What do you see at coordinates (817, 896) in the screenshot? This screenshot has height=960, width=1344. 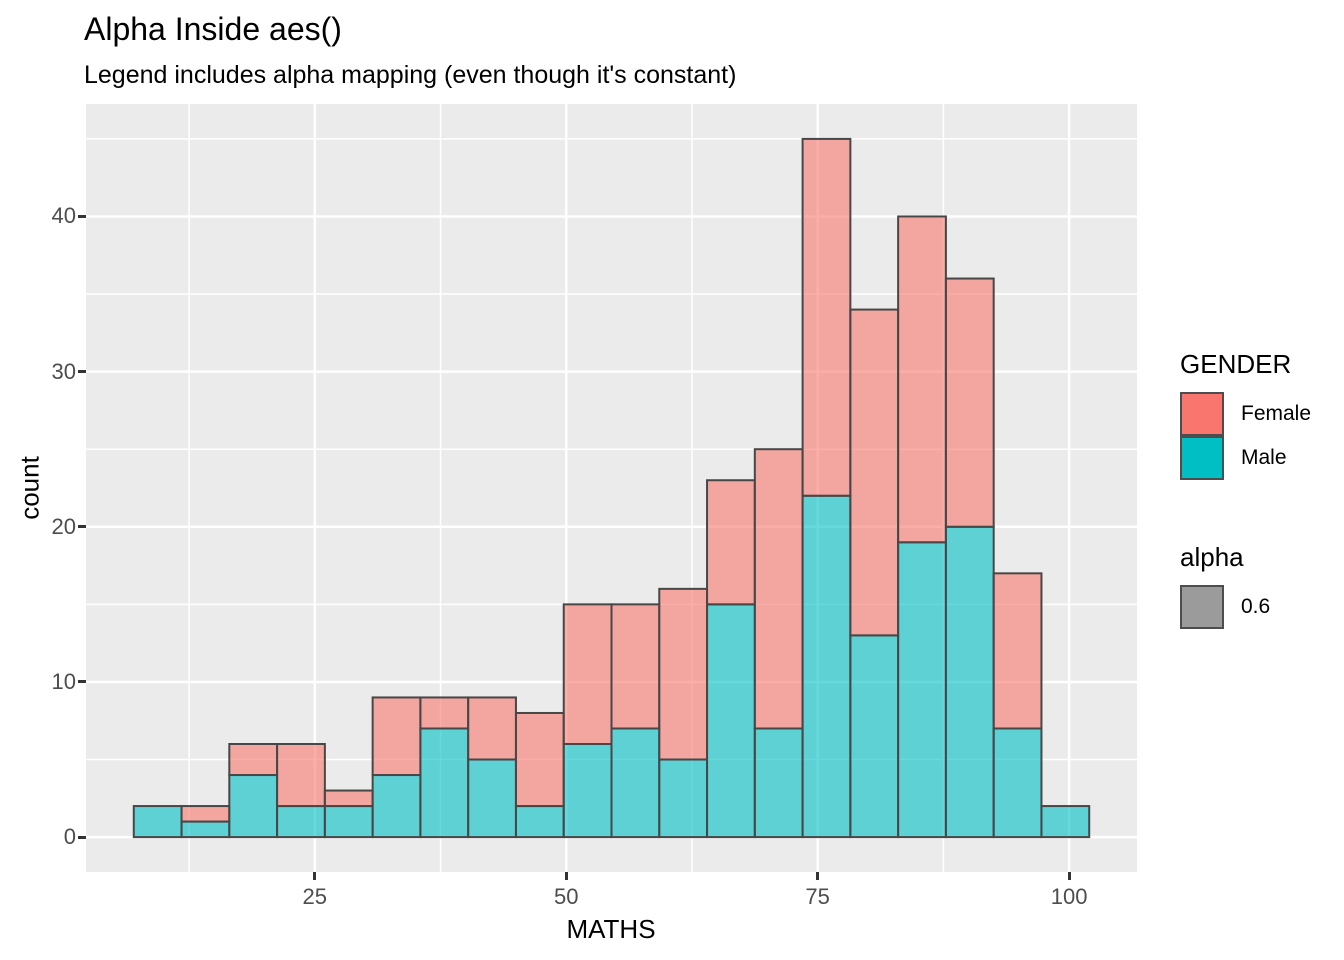 I see `x-axis-tick-label: 75` at bounding box center [817, 896].